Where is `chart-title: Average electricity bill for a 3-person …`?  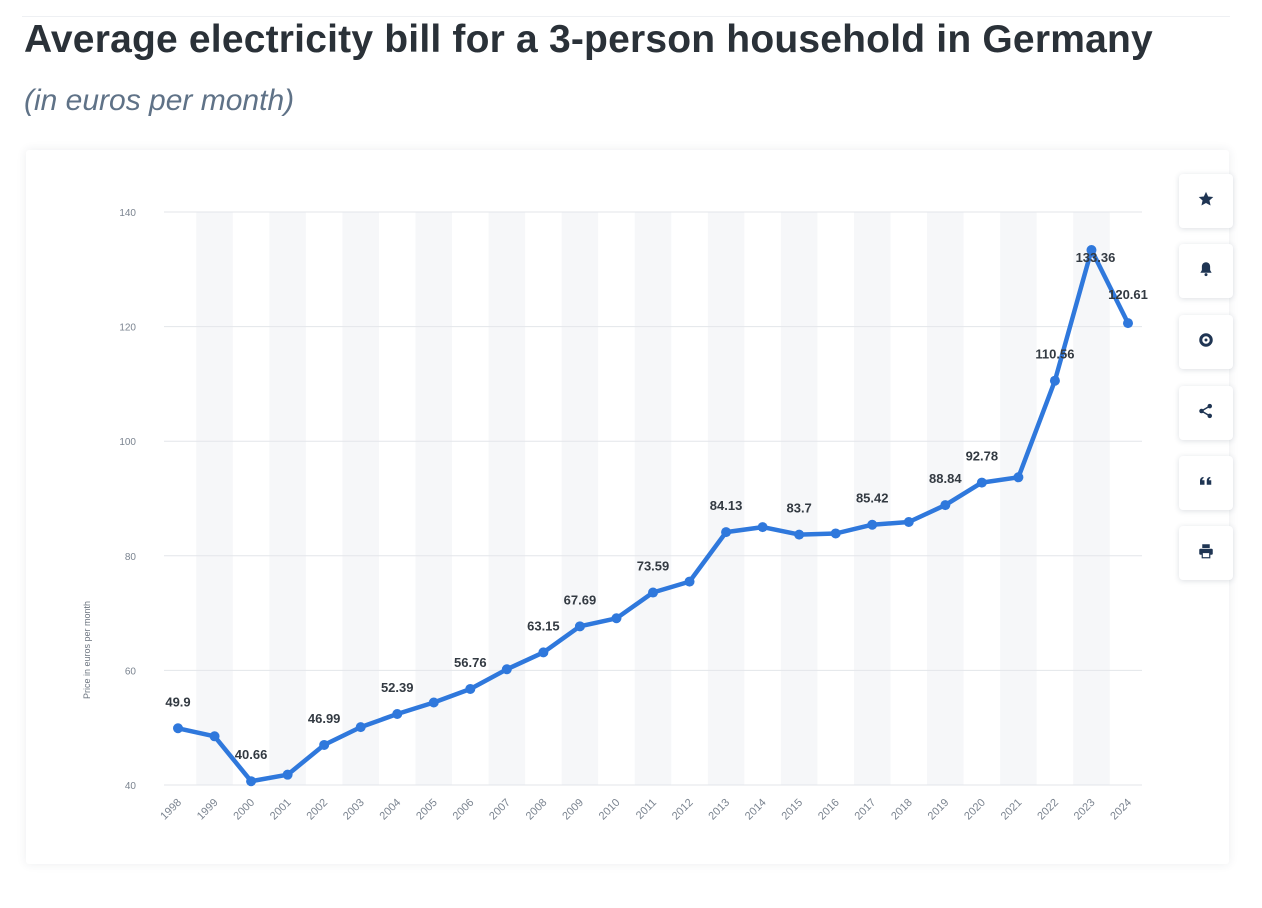
chart-title: Average electricity bill for a 3-person … is located at coordinates (588, 39).